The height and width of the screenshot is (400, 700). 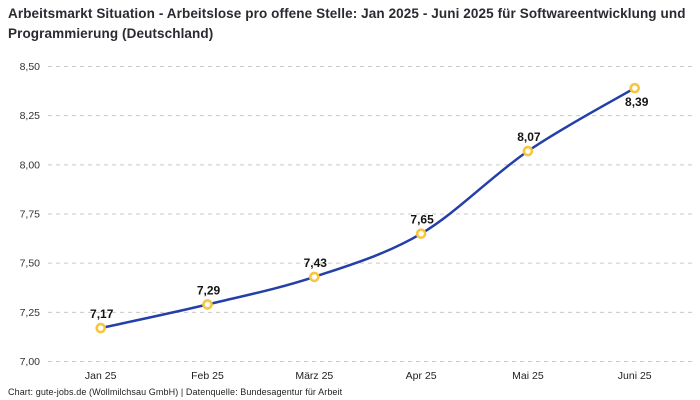 What do you see at coordinates (101, 376) in the screenshot?
I see `x-axis-tick-label: Jan 25` at bounding box center [101, 376].